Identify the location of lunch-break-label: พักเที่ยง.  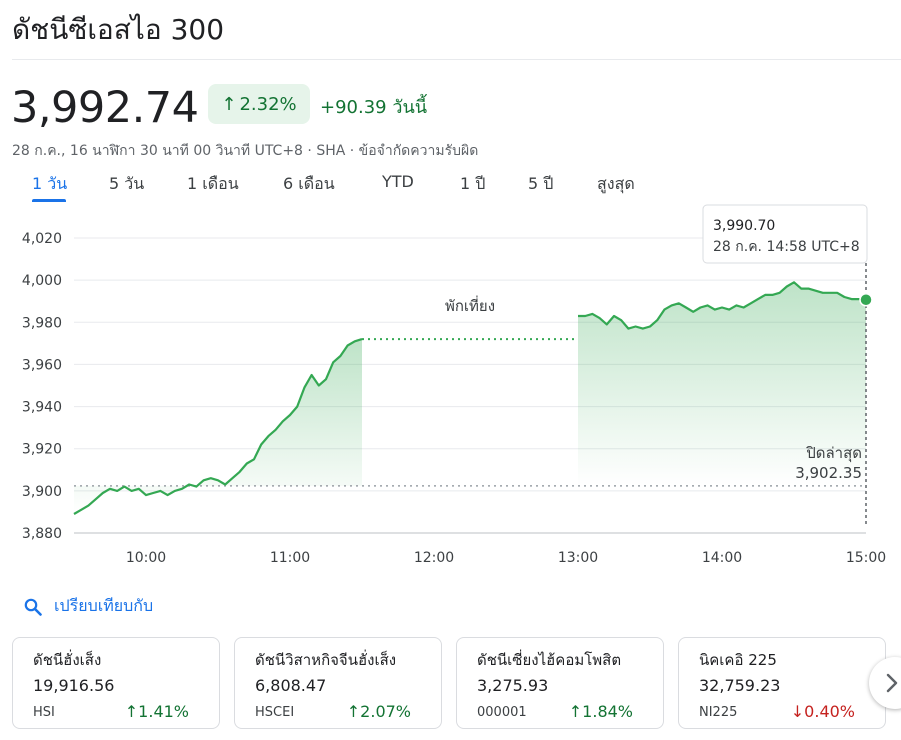
(470, 305).